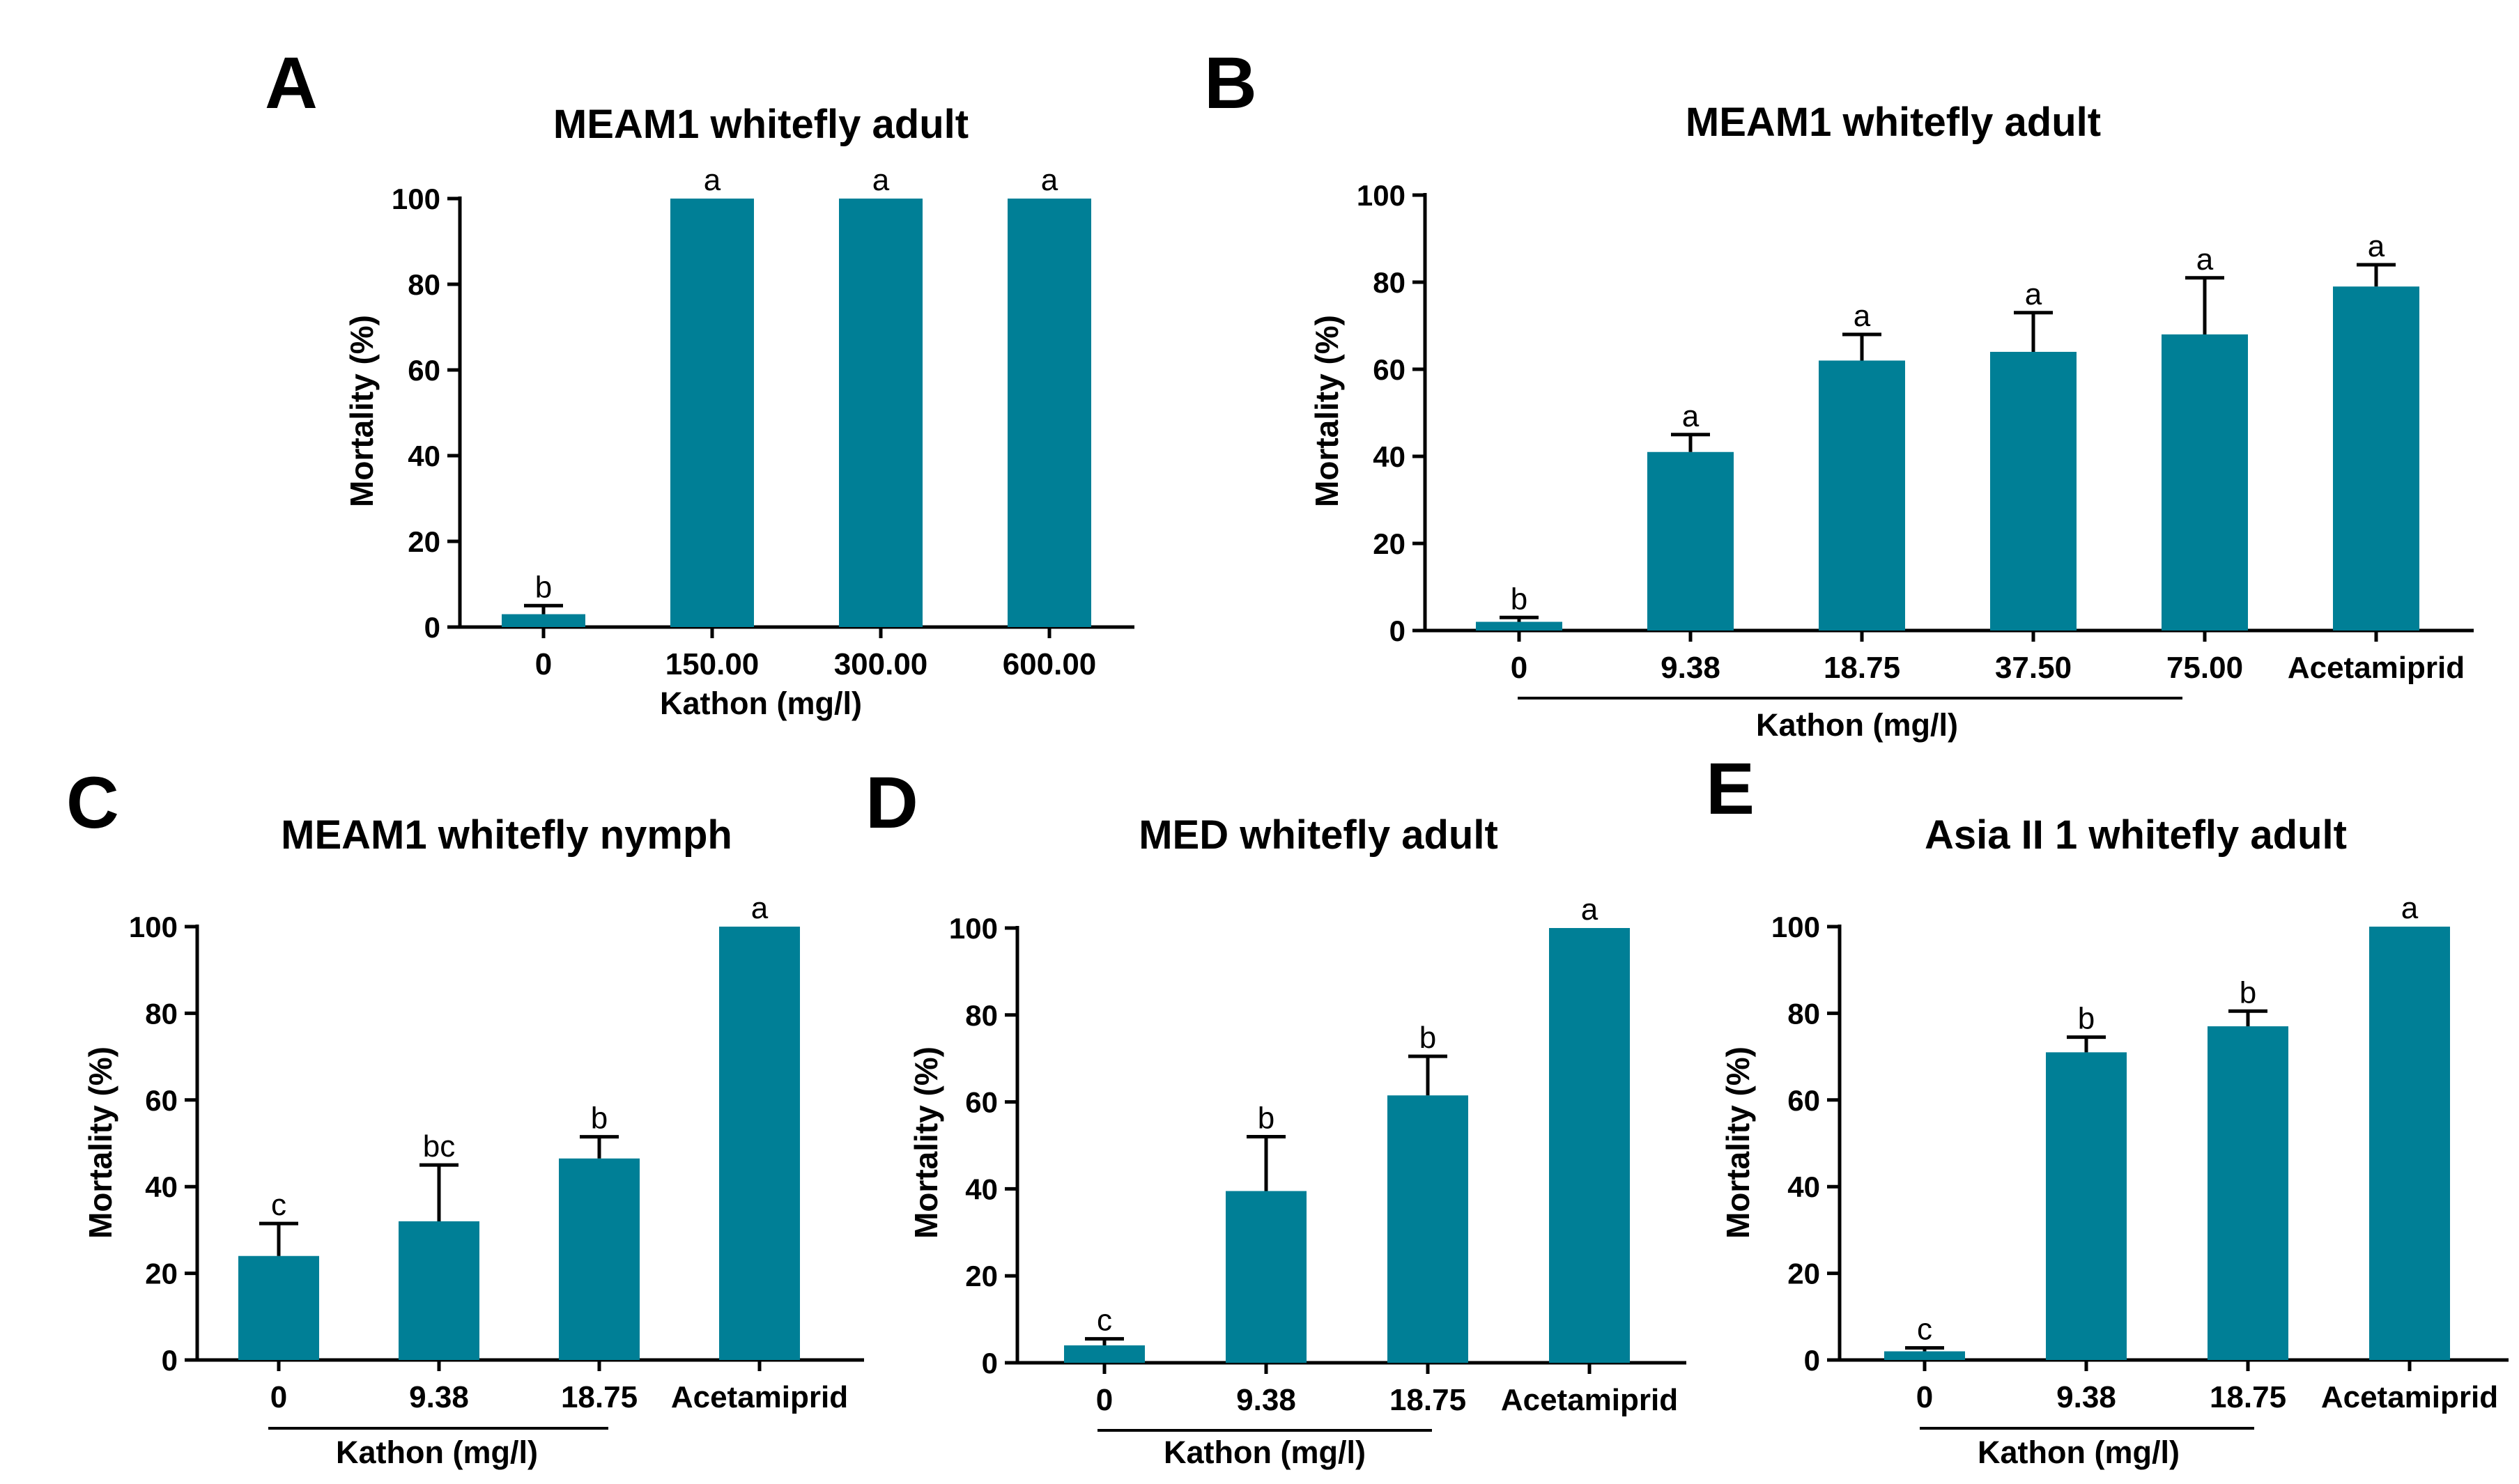 This screenshot has width=2519, height=1484. What do you see at coordinates (2409, 1397) in the screenshot?
I see `panel-e-category-label: Acetamiprid` at bounding box center [2409, 1397].